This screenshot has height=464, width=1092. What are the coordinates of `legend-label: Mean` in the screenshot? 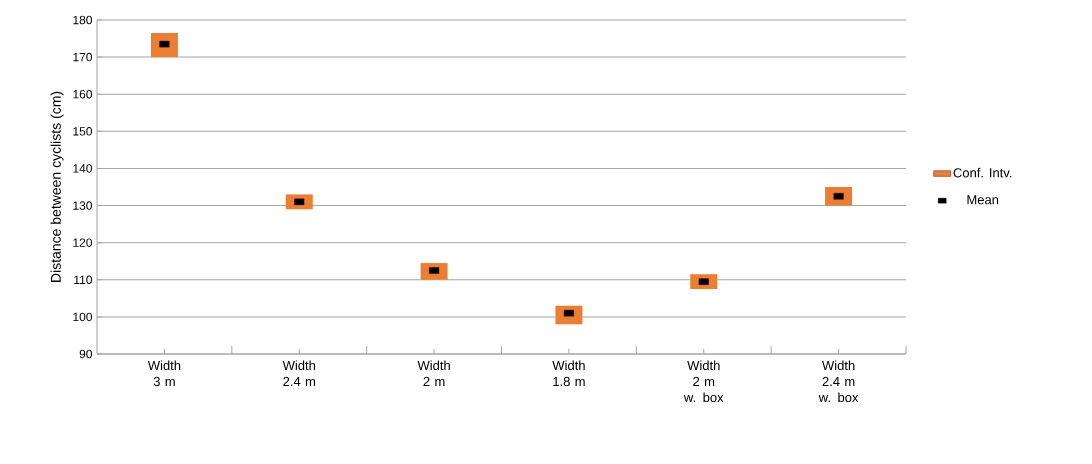 It's located at (983, 200).